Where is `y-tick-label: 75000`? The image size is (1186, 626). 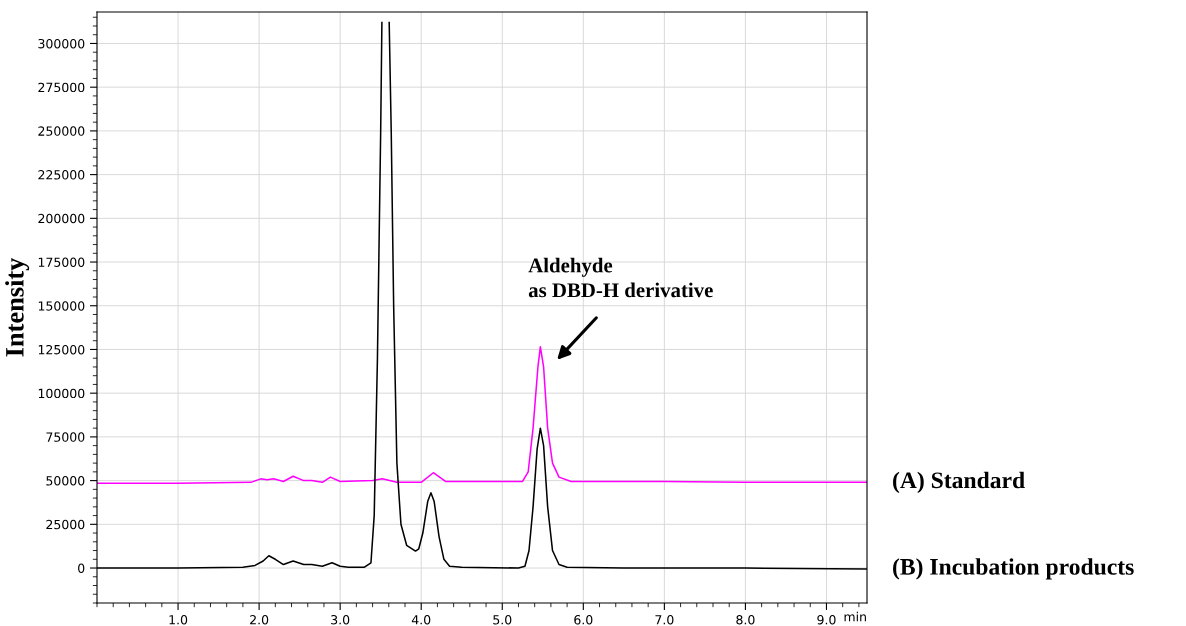
y-tick-label: 75000 is located at coordinates (65, 437).